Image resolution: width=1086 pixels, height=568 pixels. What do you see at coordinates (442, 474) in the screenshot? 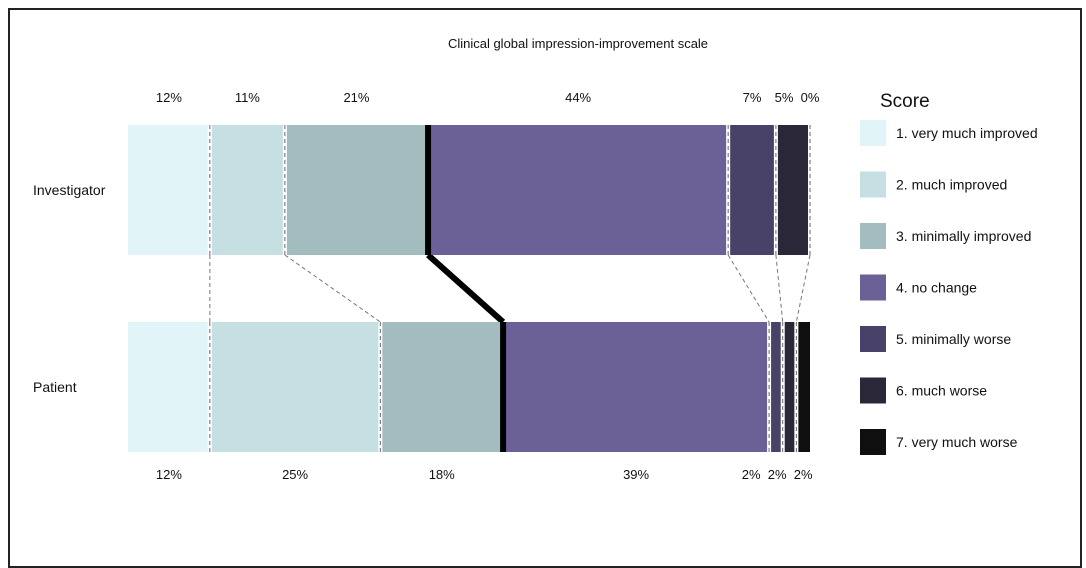
I see `segment-label: 18%` at bounding box center [442, 474].